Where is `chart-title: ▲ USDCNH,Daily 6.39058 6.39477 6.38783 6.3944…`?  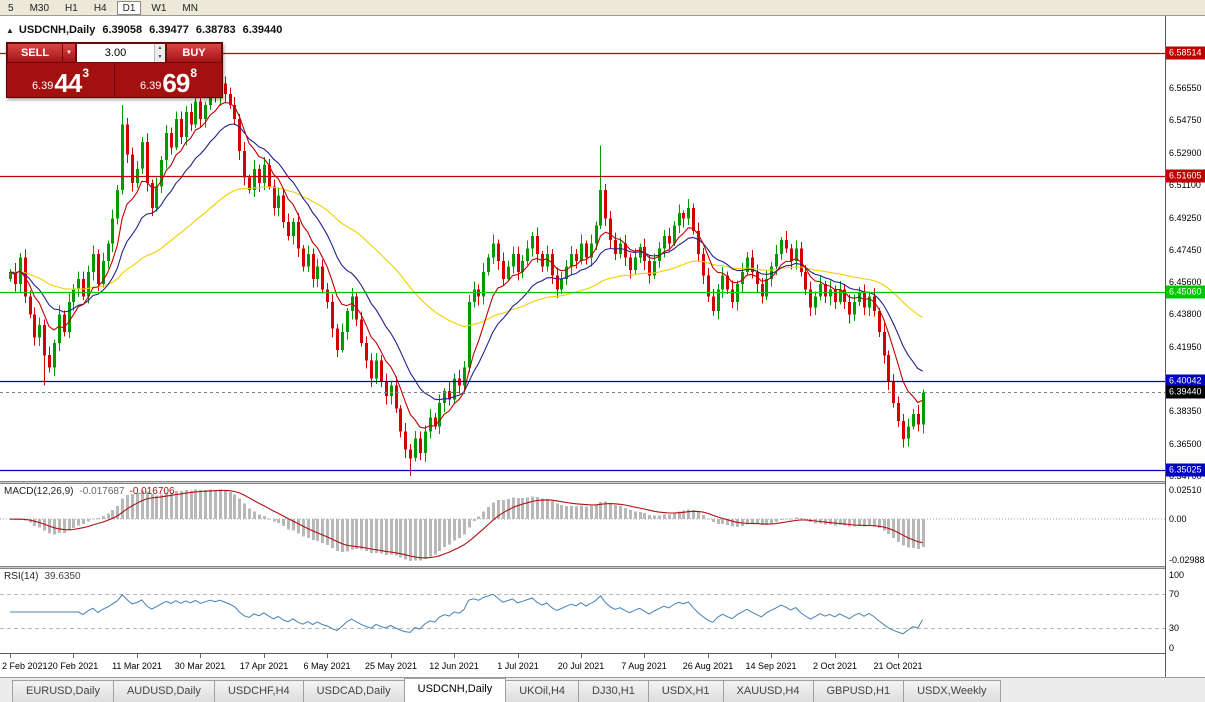
chart-title: ▲ USDCNH,Daily 6.39058 6.39477 6.38783 6.3944… is located at coordinates (144, 30).